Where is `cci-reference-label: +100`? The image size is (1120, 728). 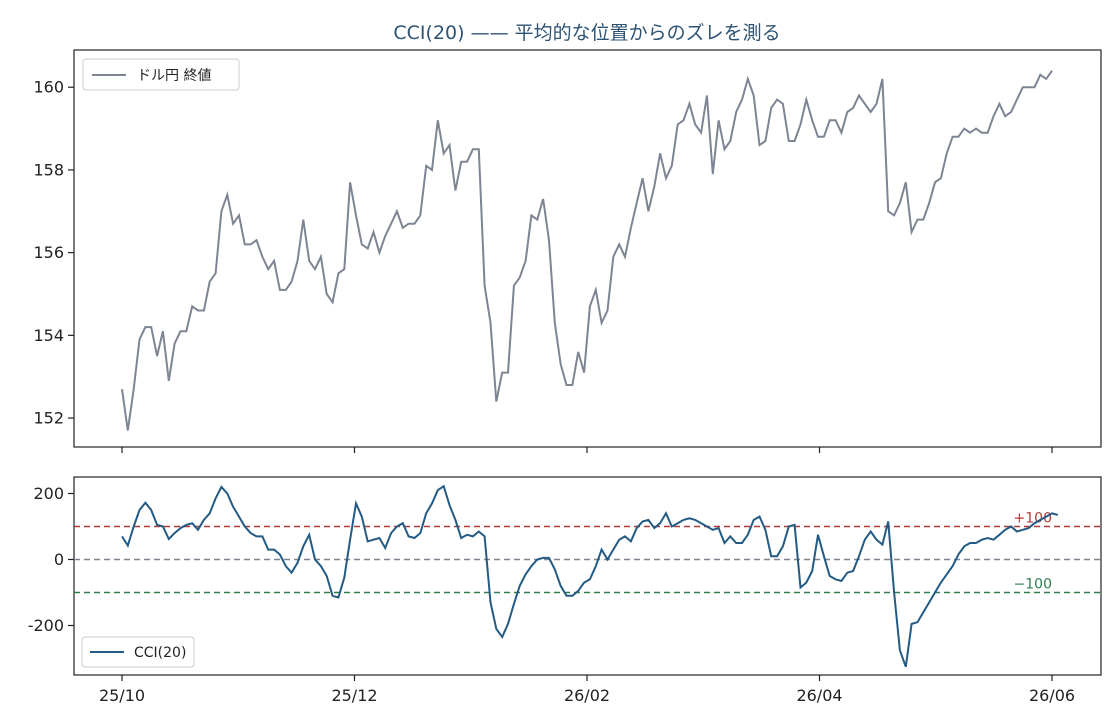 cci-reference-label: +100 is located at coordinates (1033, 519).